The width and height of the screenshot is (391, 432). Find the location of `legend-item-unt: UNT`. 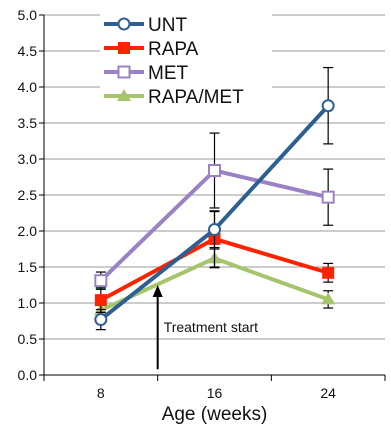

legend-item-unt: UNT is located at coordinates (186, 24).